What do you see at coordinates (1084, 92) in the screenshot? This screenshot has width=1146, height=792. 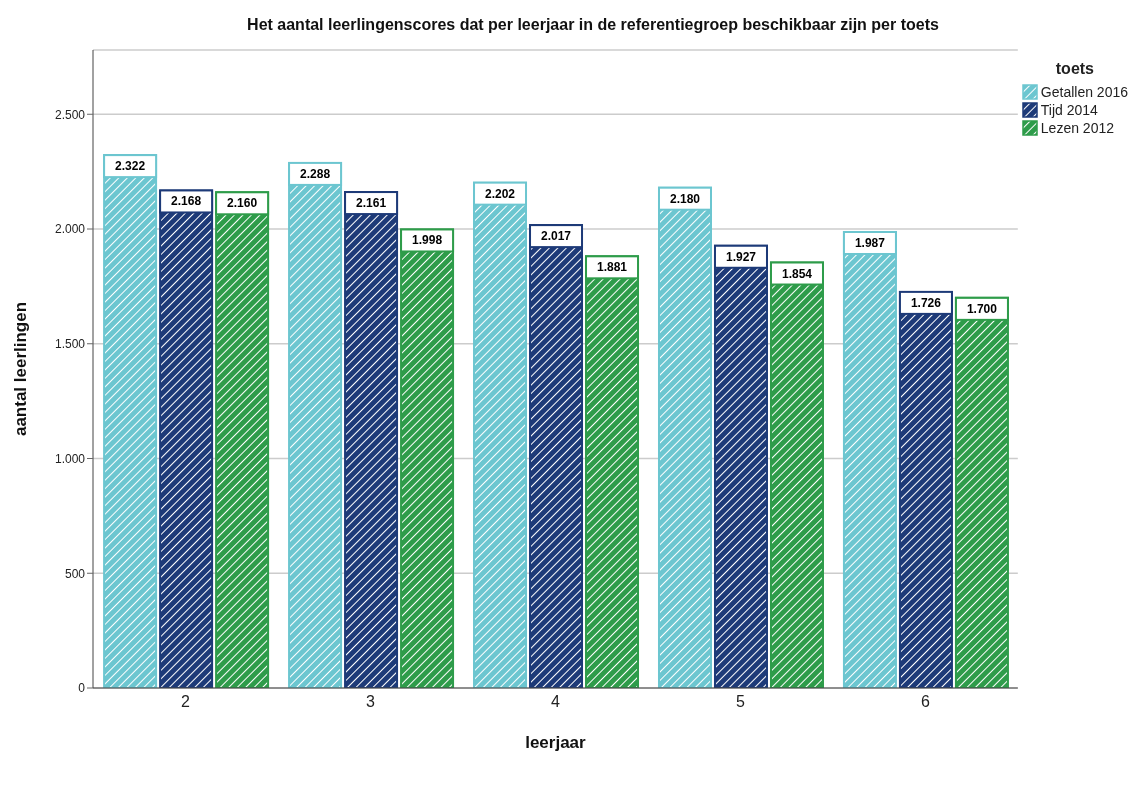 I see `legend-label: Getallen 2016` at bounding box center [1084, 92].